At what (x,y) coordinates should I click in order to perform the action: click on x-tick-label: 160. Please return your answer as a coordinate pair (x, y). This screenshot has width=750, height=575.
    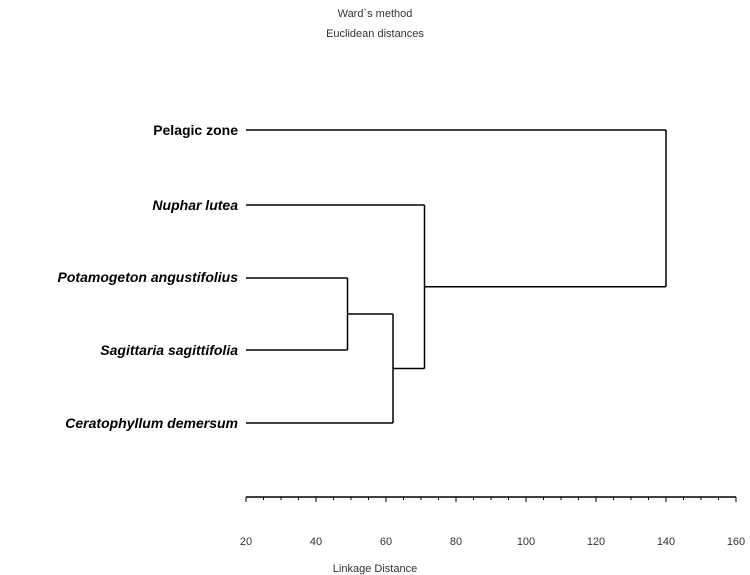
    Looking at the image, I should click on (736, 542).